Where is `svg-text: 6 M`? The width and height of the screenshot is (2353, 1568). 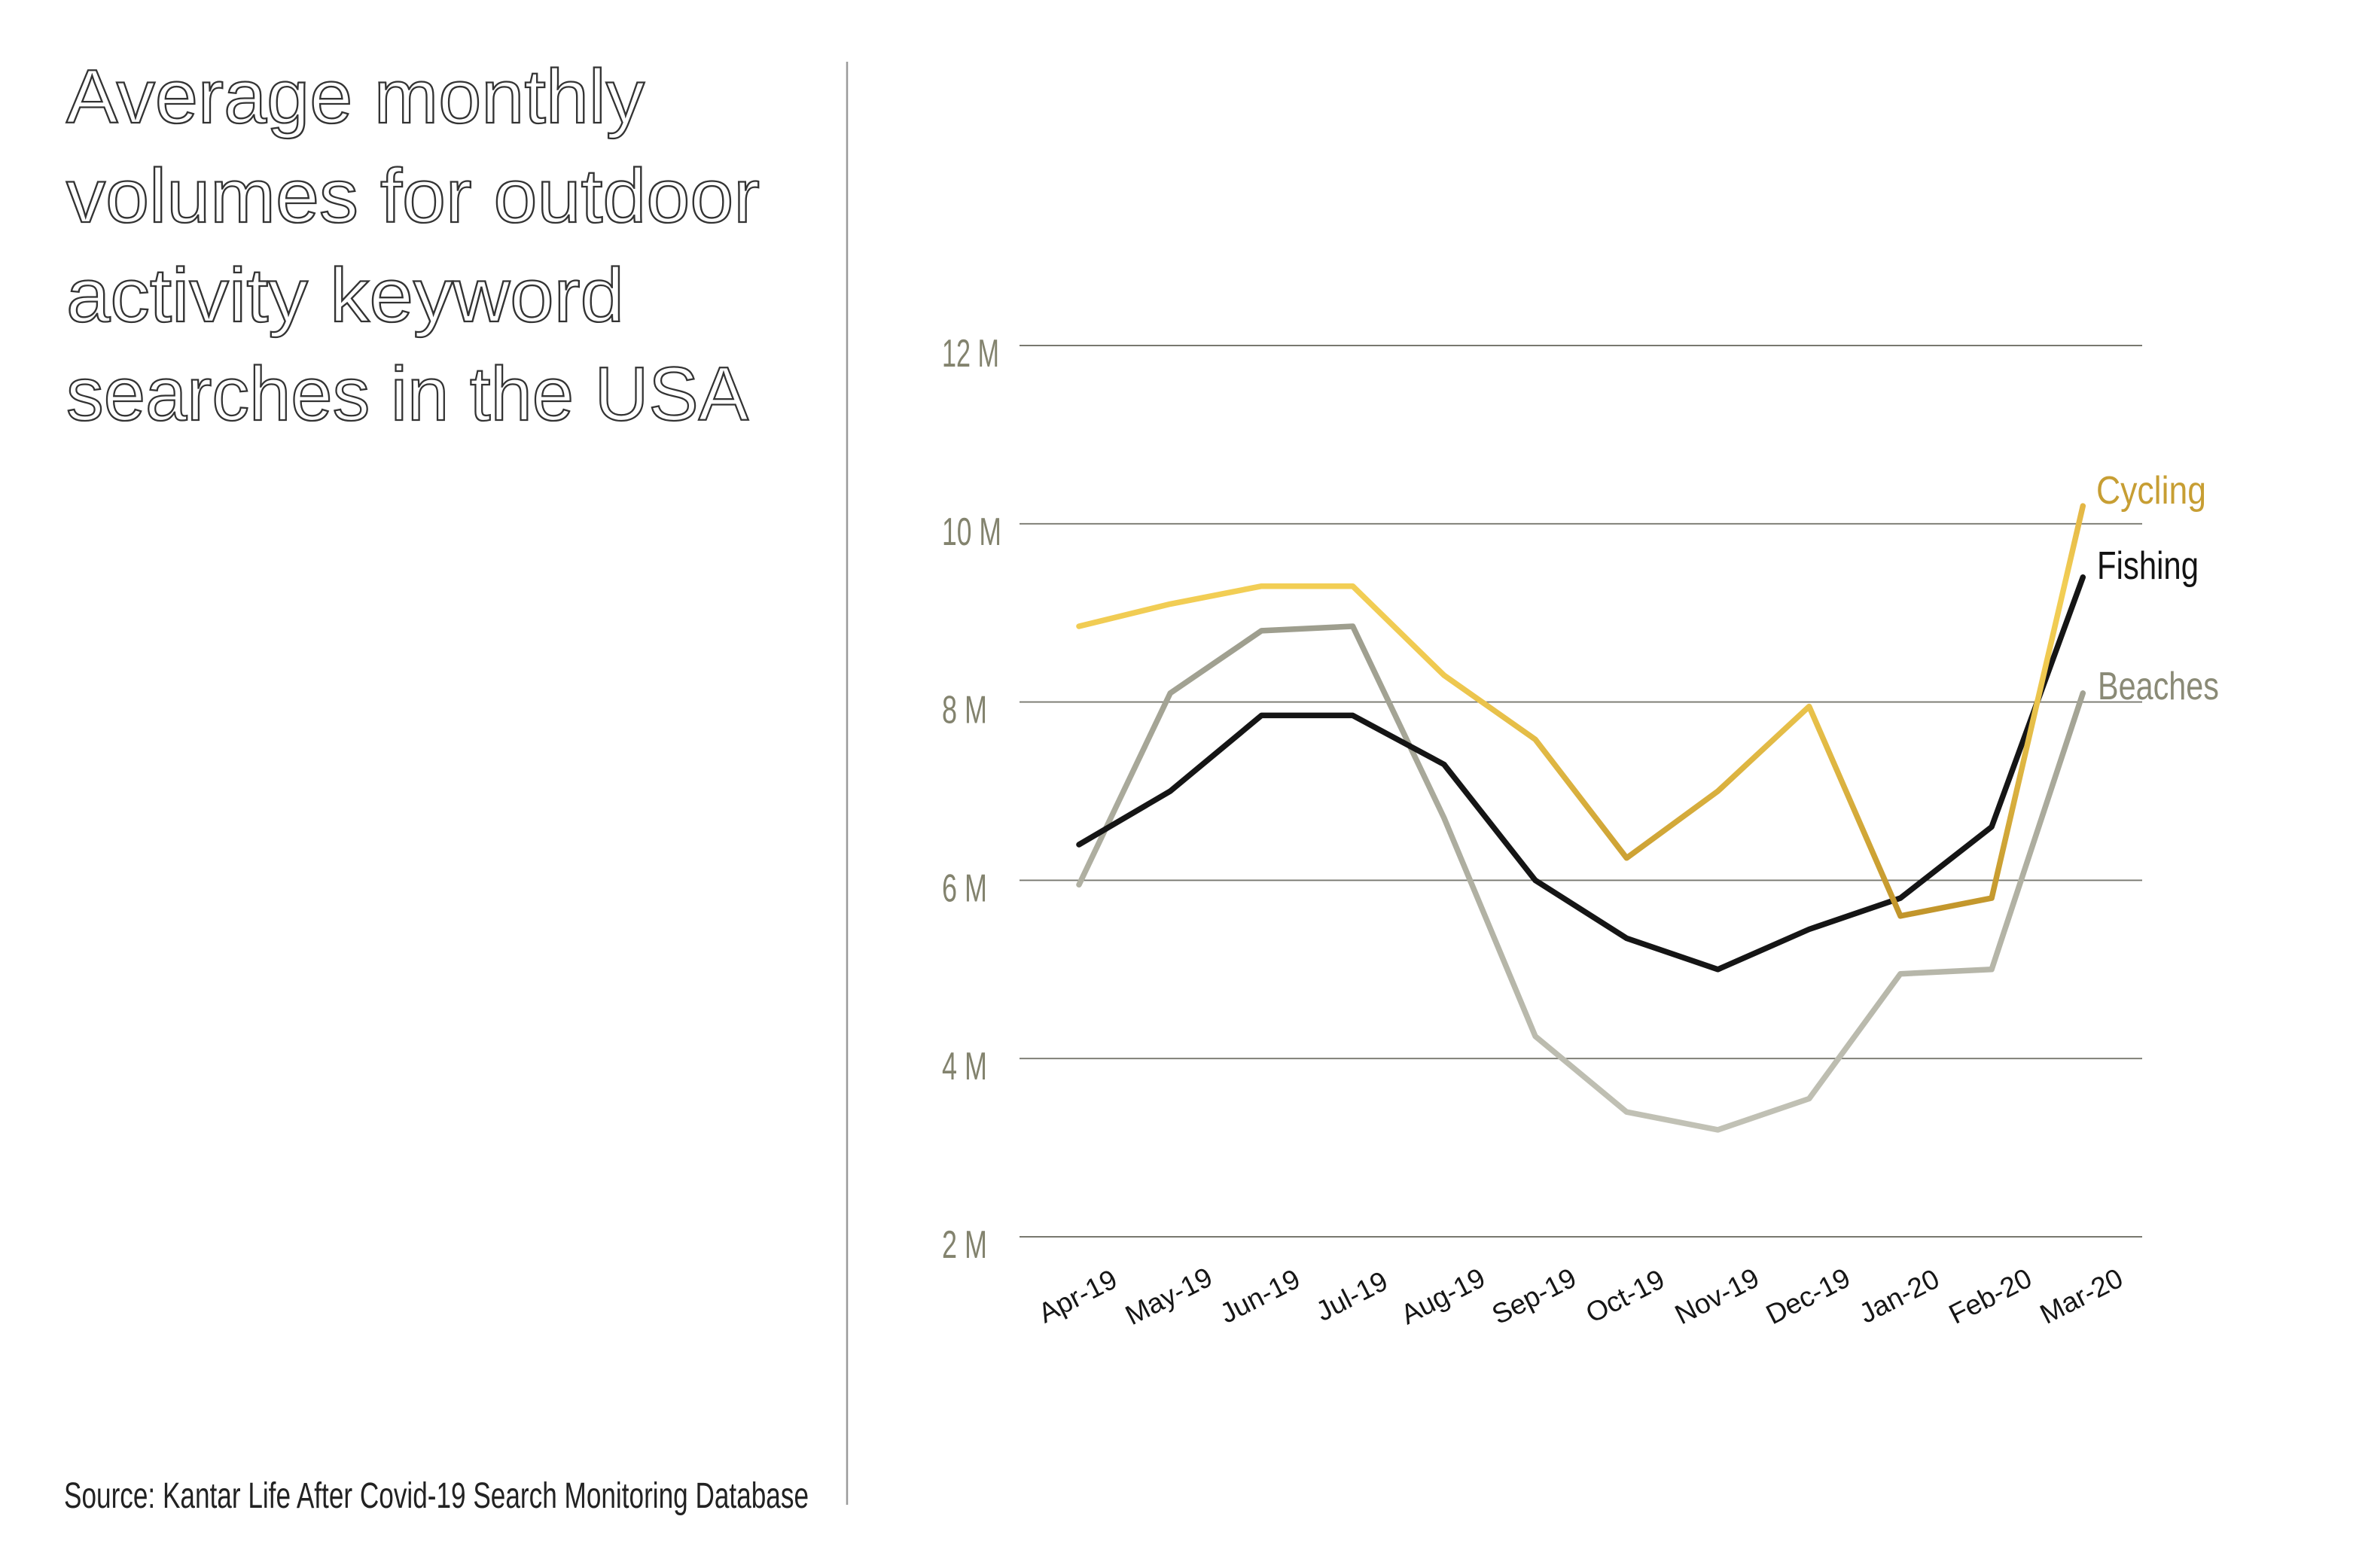 svg-text: 6 M is located at coordinates (964, 888).